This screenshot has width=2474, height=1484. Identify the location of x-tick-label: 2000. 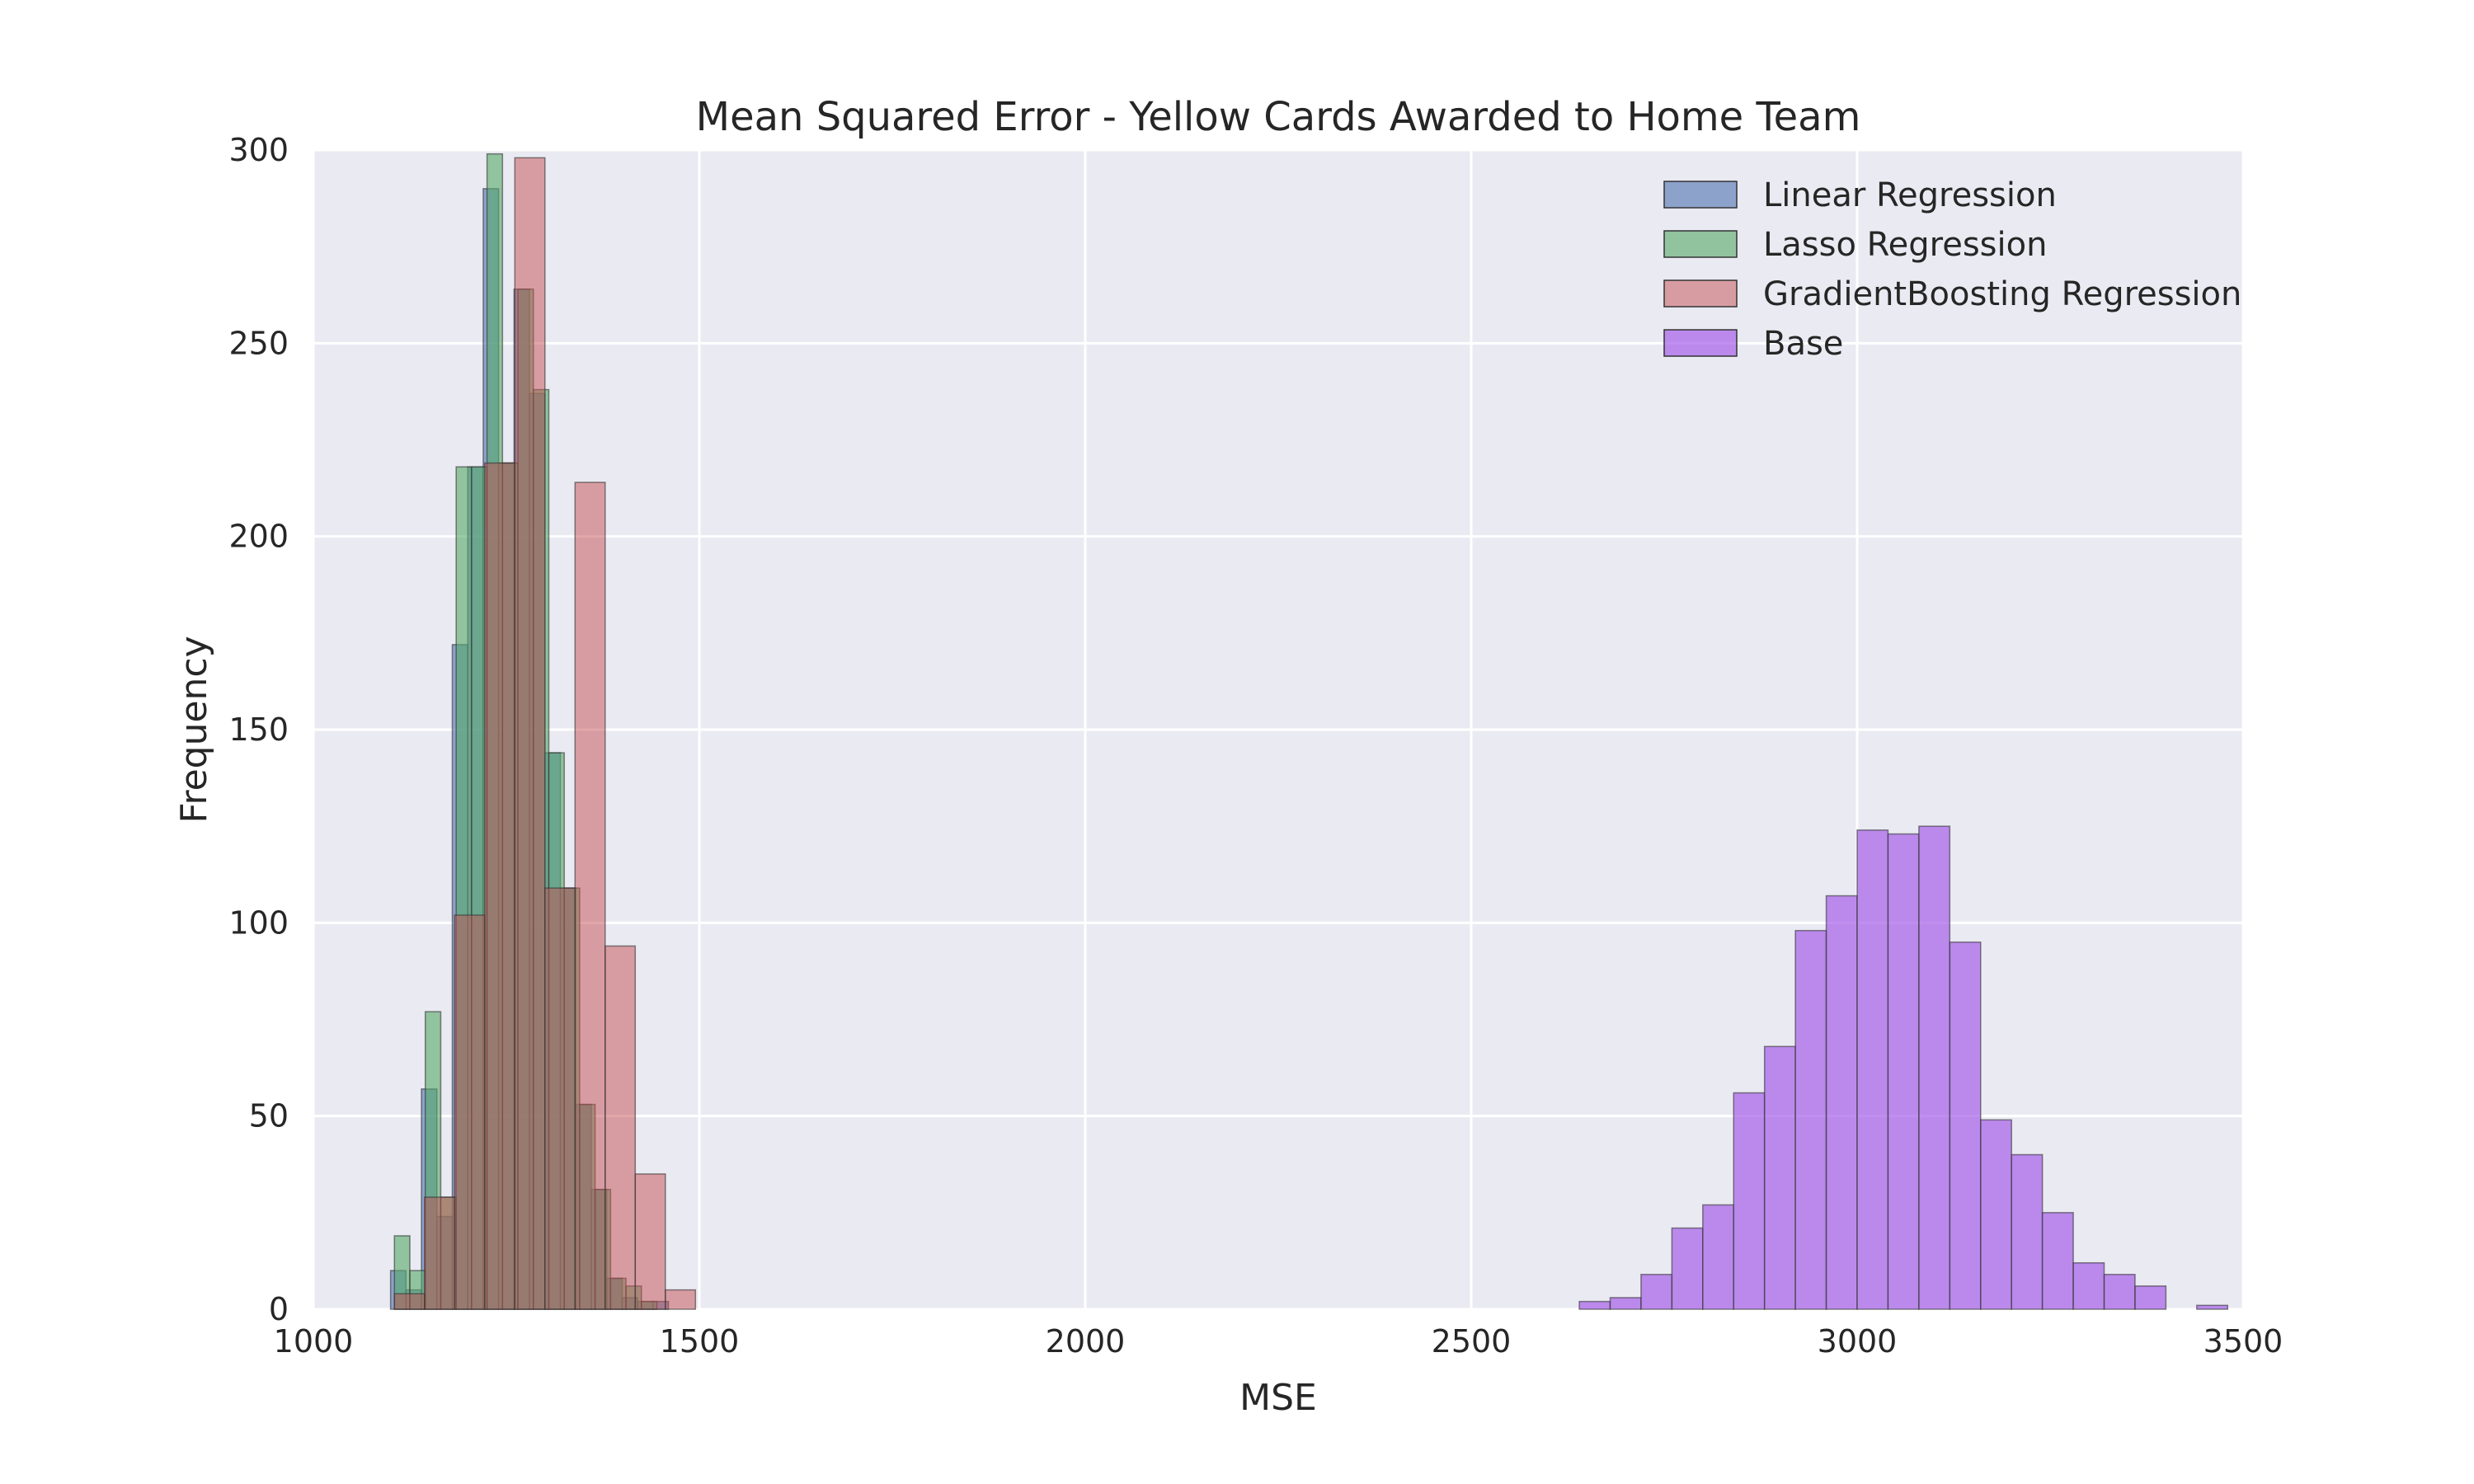
(1086, 1341).